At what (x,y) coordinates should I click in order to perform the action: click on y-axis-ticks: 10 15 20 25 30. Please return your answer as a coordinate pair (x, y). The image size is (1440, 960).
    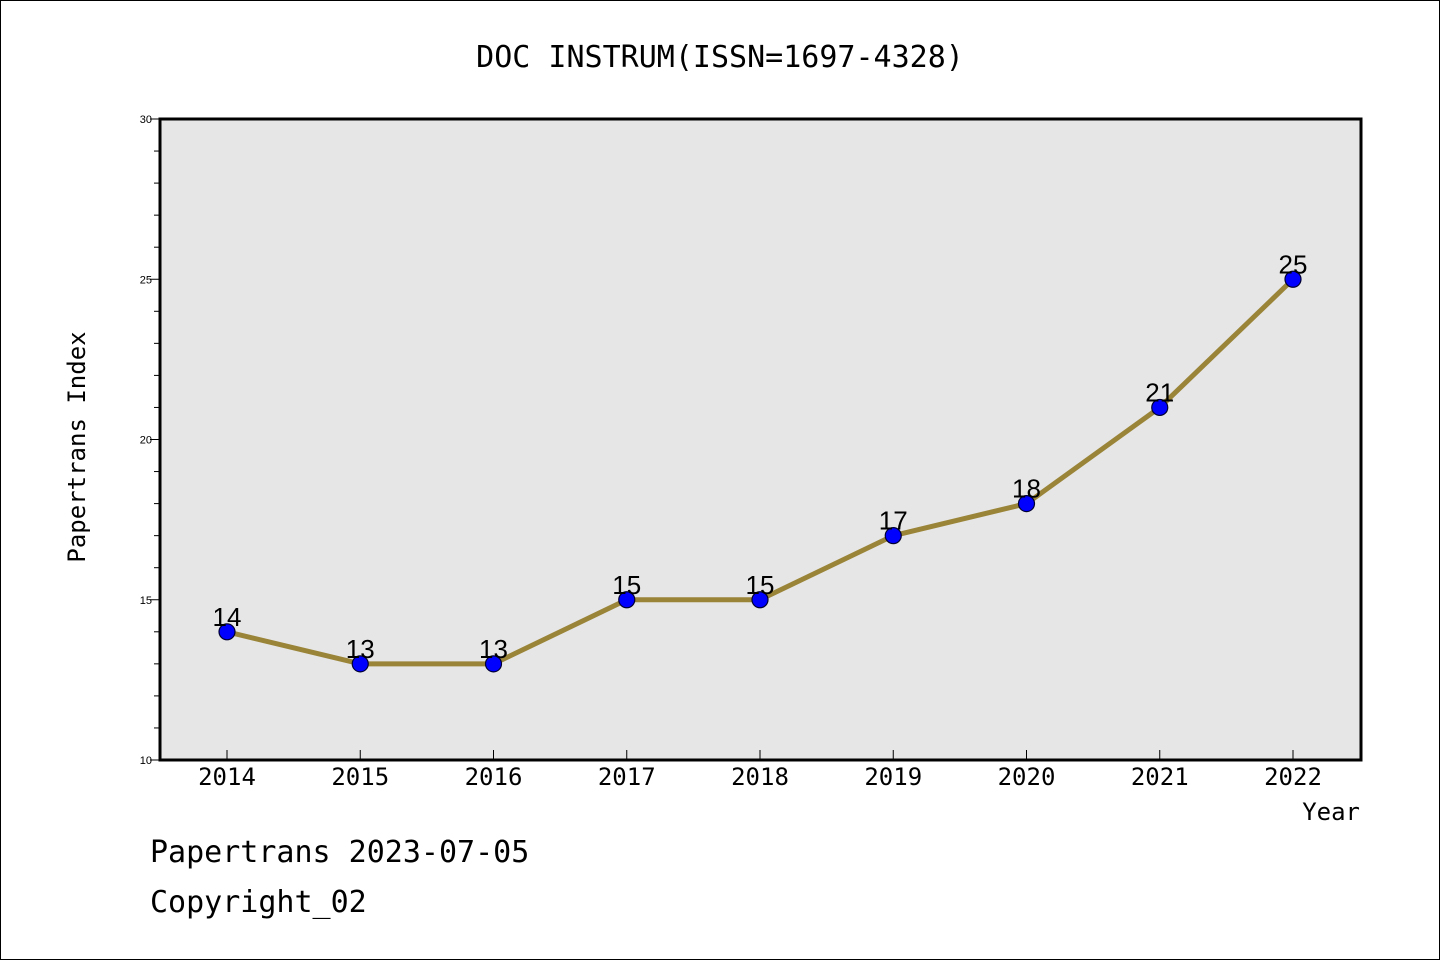
    Looking at the image, I should click on (150, 440).